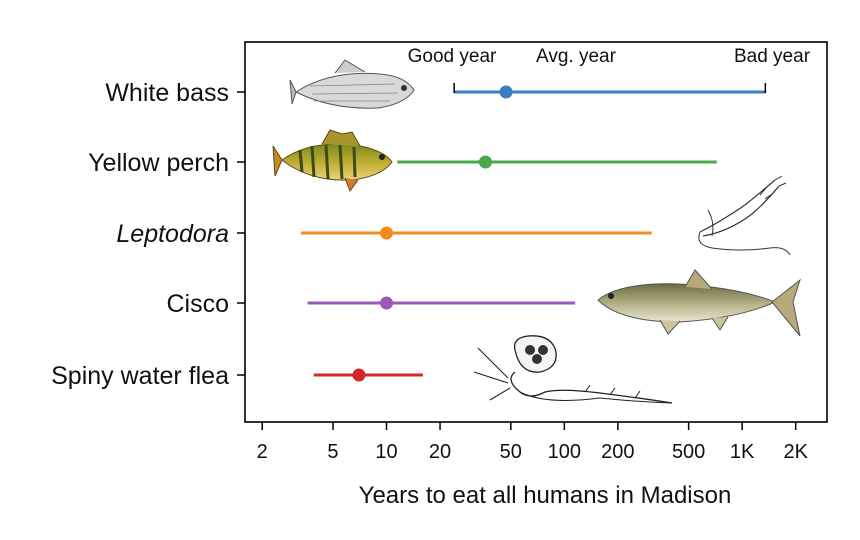 This screenshot has height=540, width=860. What do you see at coordinates (332, 161) in the screenshot?
I see `yellow-perch-illustration` at bounding box center [332, 161].